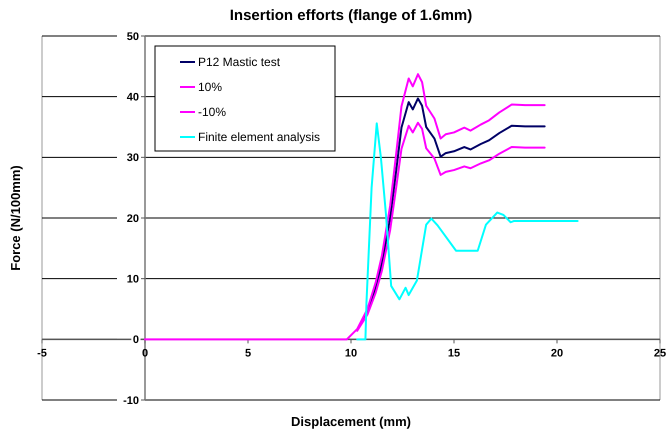 The image size is (668, 437). I want to click on y-tick-label: 10, so click(132, 280).